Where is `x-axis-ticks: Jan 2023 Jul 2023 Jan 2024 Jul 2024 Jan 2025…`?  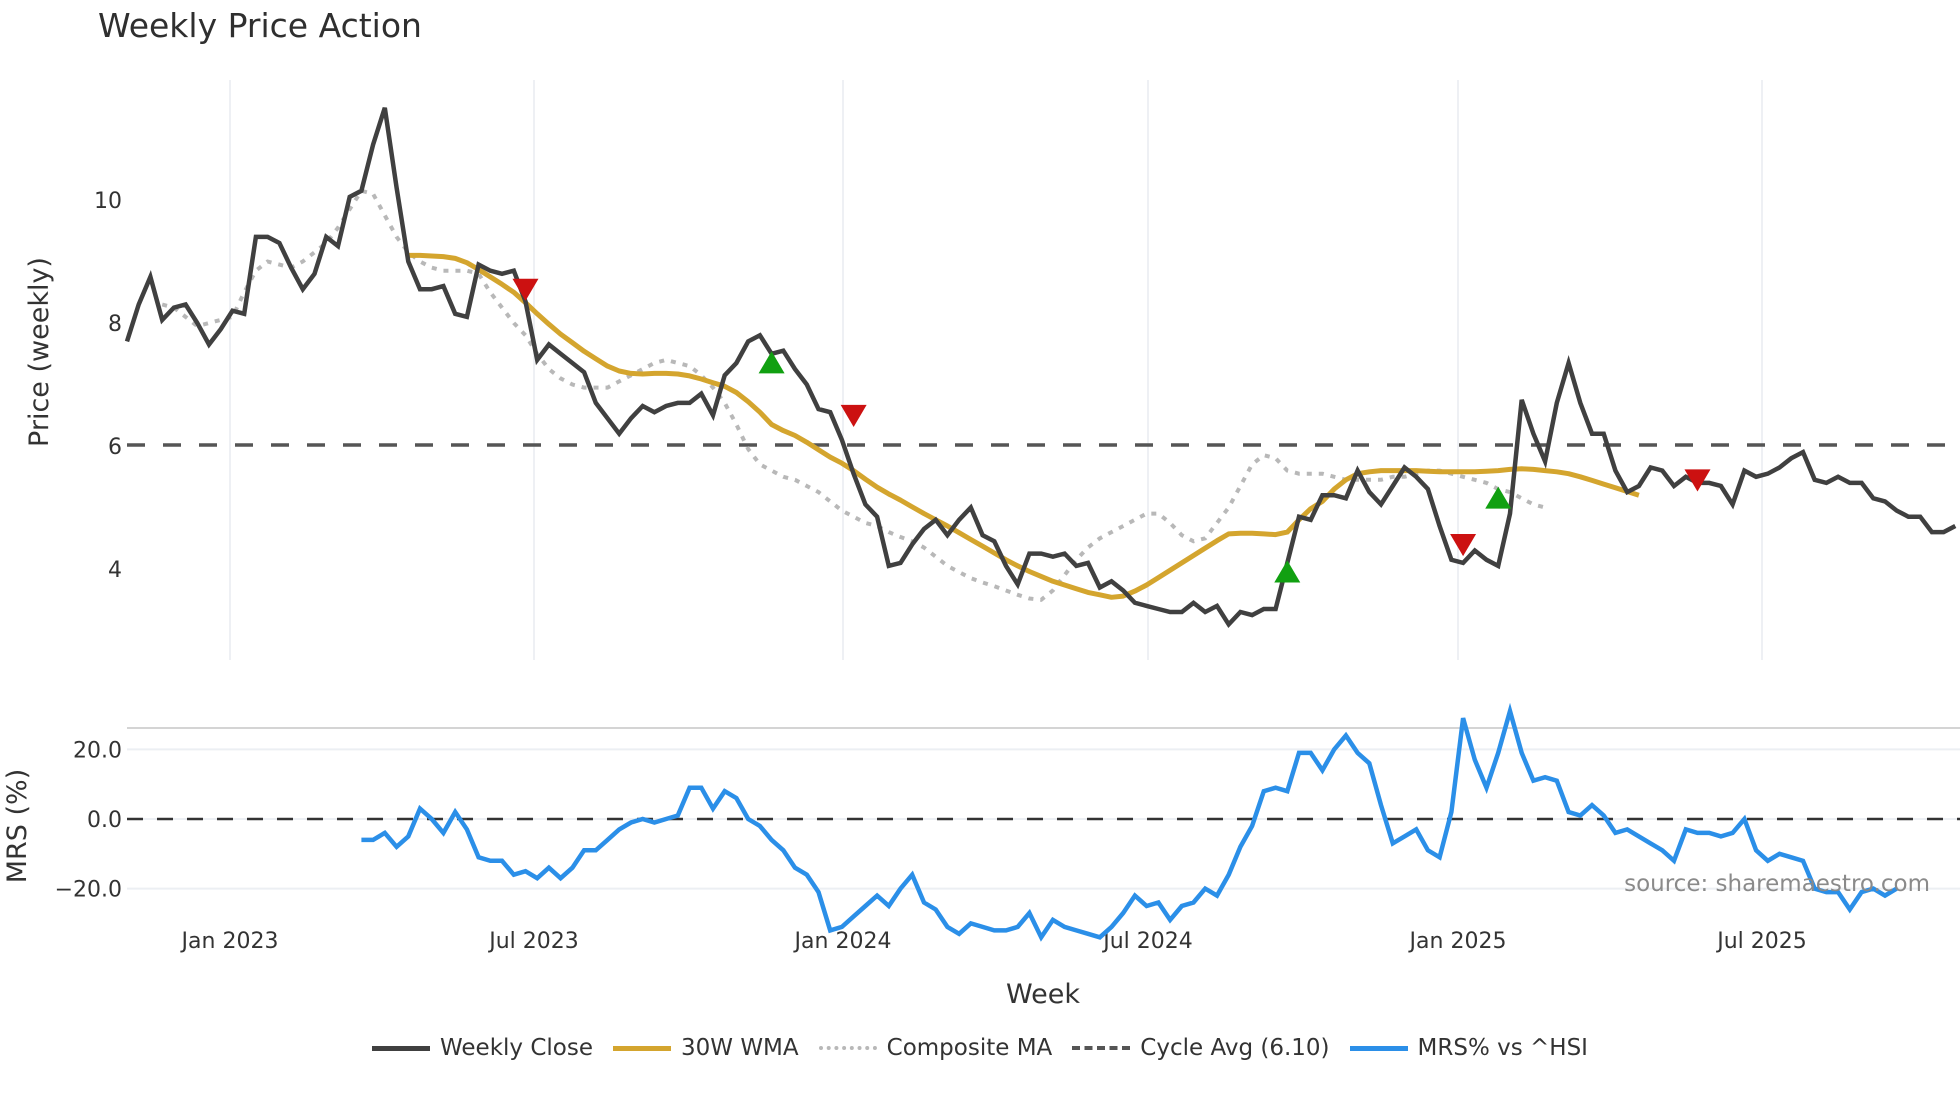 x-axis-ticks: Jan 2023 Jul 2023 Jan 2024 Jul 2024 Jan 2025… is located at coordinates (993, 941).